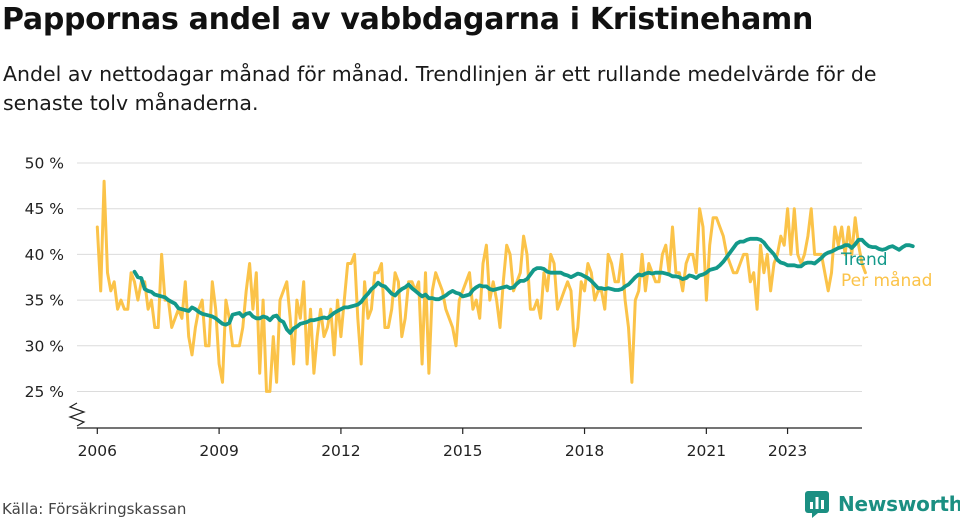 This screenshot has height=520, width=960. Describe the element at coordinates (218, 451) in the screenshot. I see `x-tick-label: 2009` at that location.